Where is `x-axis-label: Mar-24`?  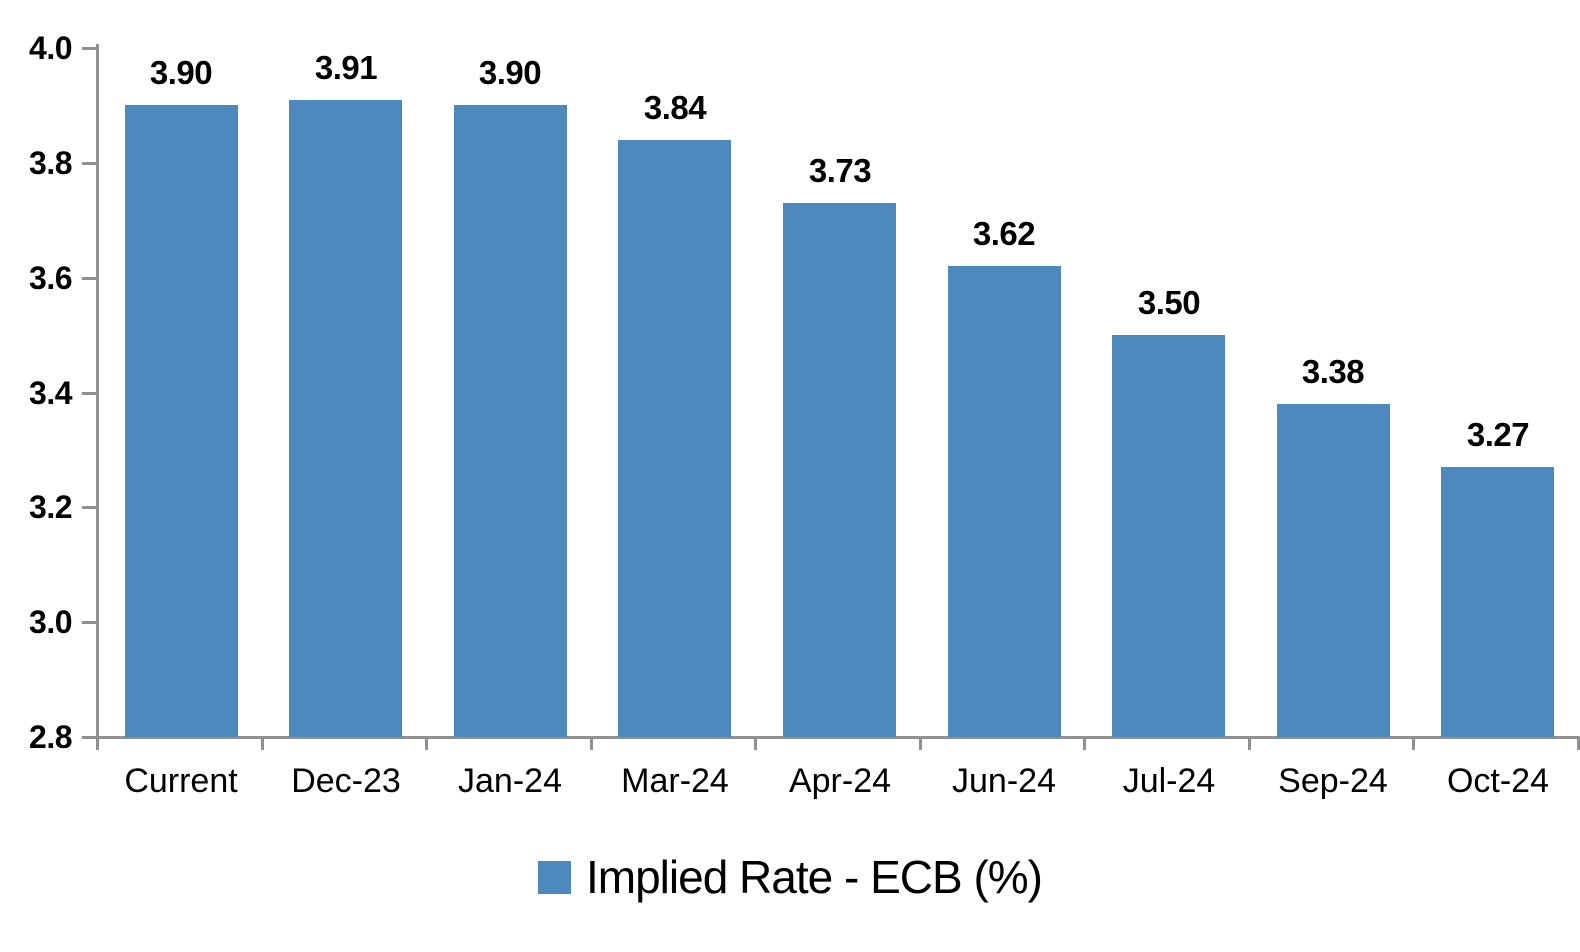 x-axis-label: Mar-24 is located at coordinates (675, 781).